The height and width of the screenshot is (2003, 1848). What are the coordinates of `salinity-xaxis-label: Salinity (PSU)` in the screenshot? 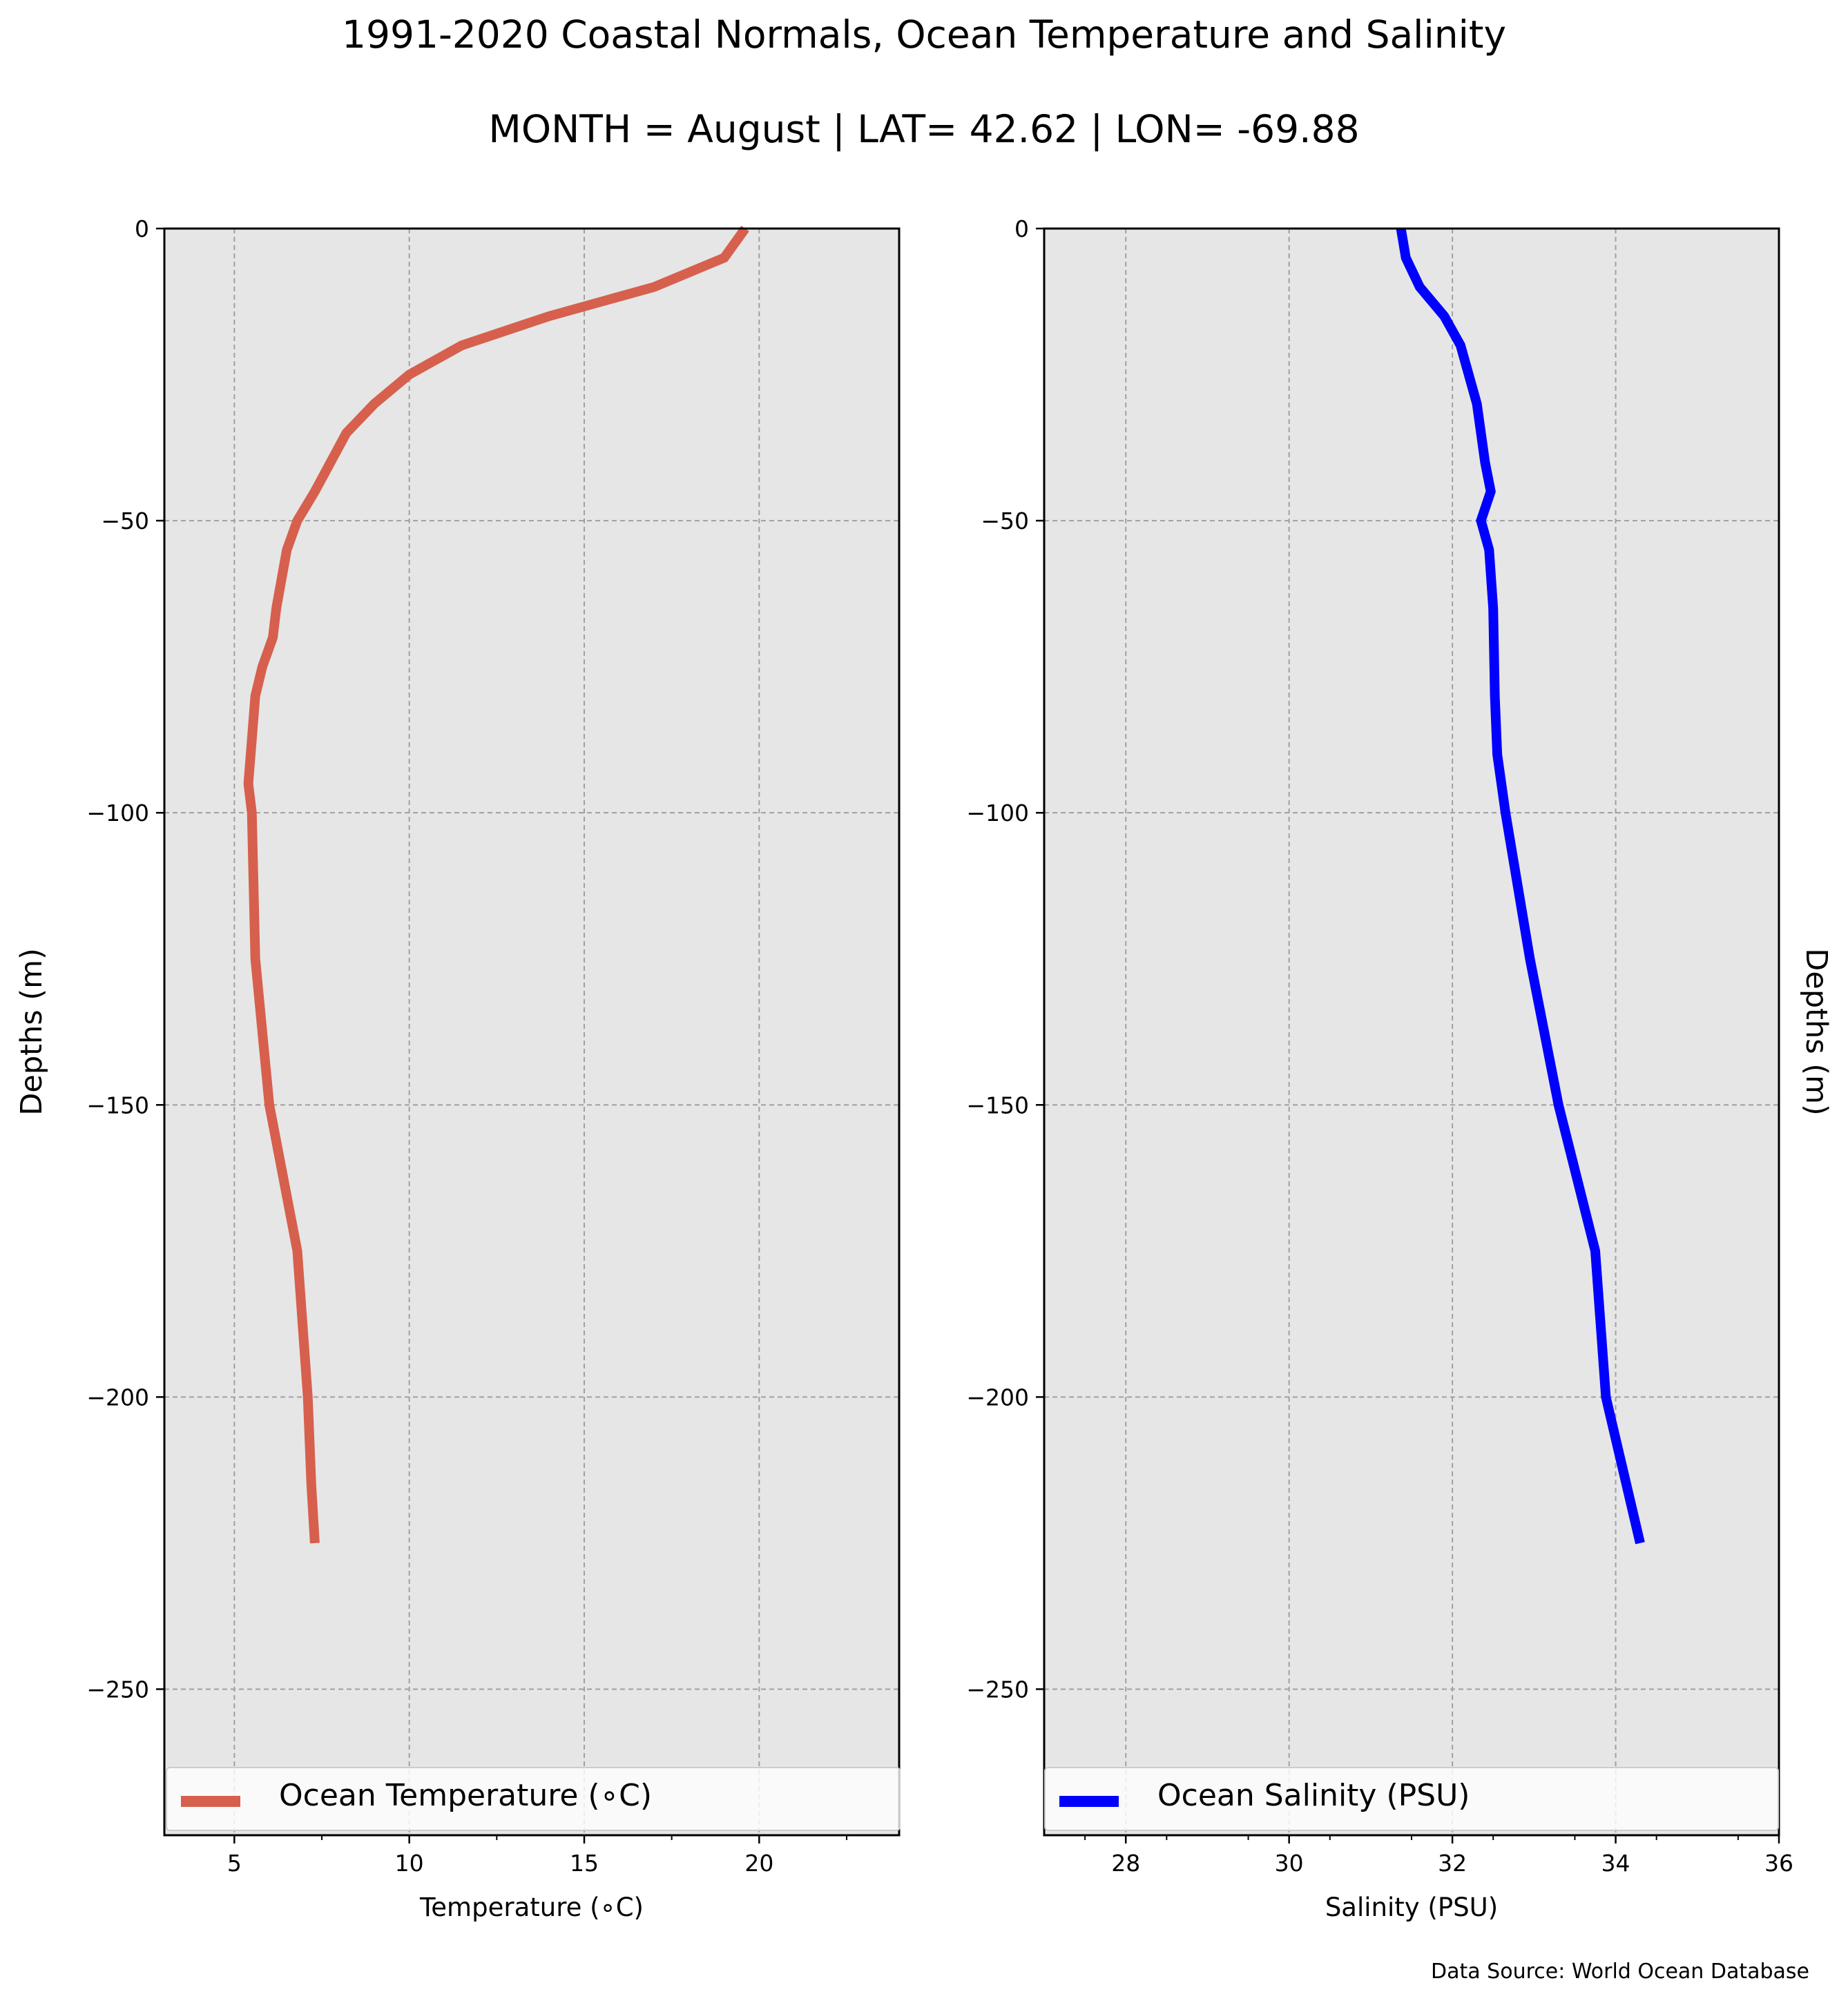 It's located at (1411, 1908).